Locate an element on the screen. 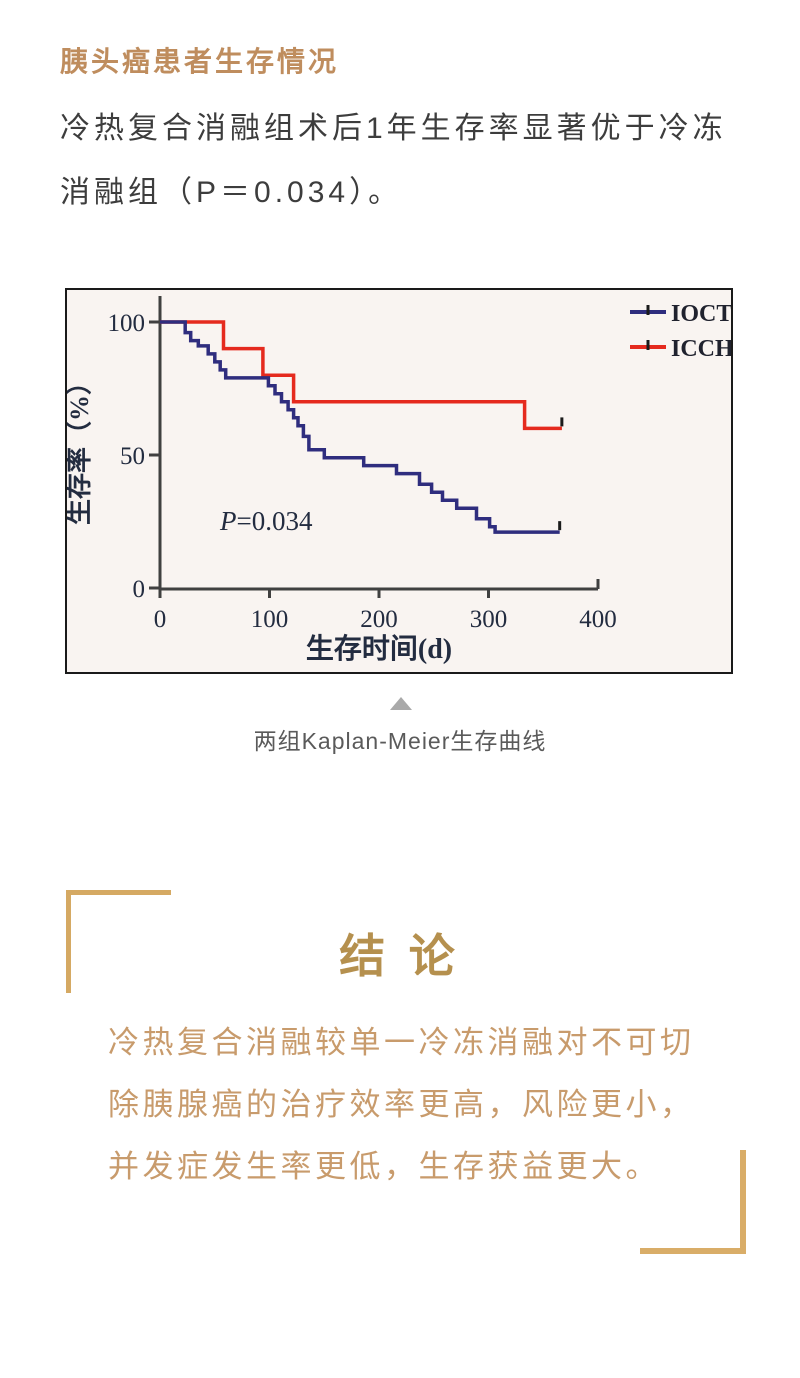 This screenshot has height=1378, width=800. conclusion-line: 并发症发生率更低，生存获益更大。 is located at coordinates (384, 1166).